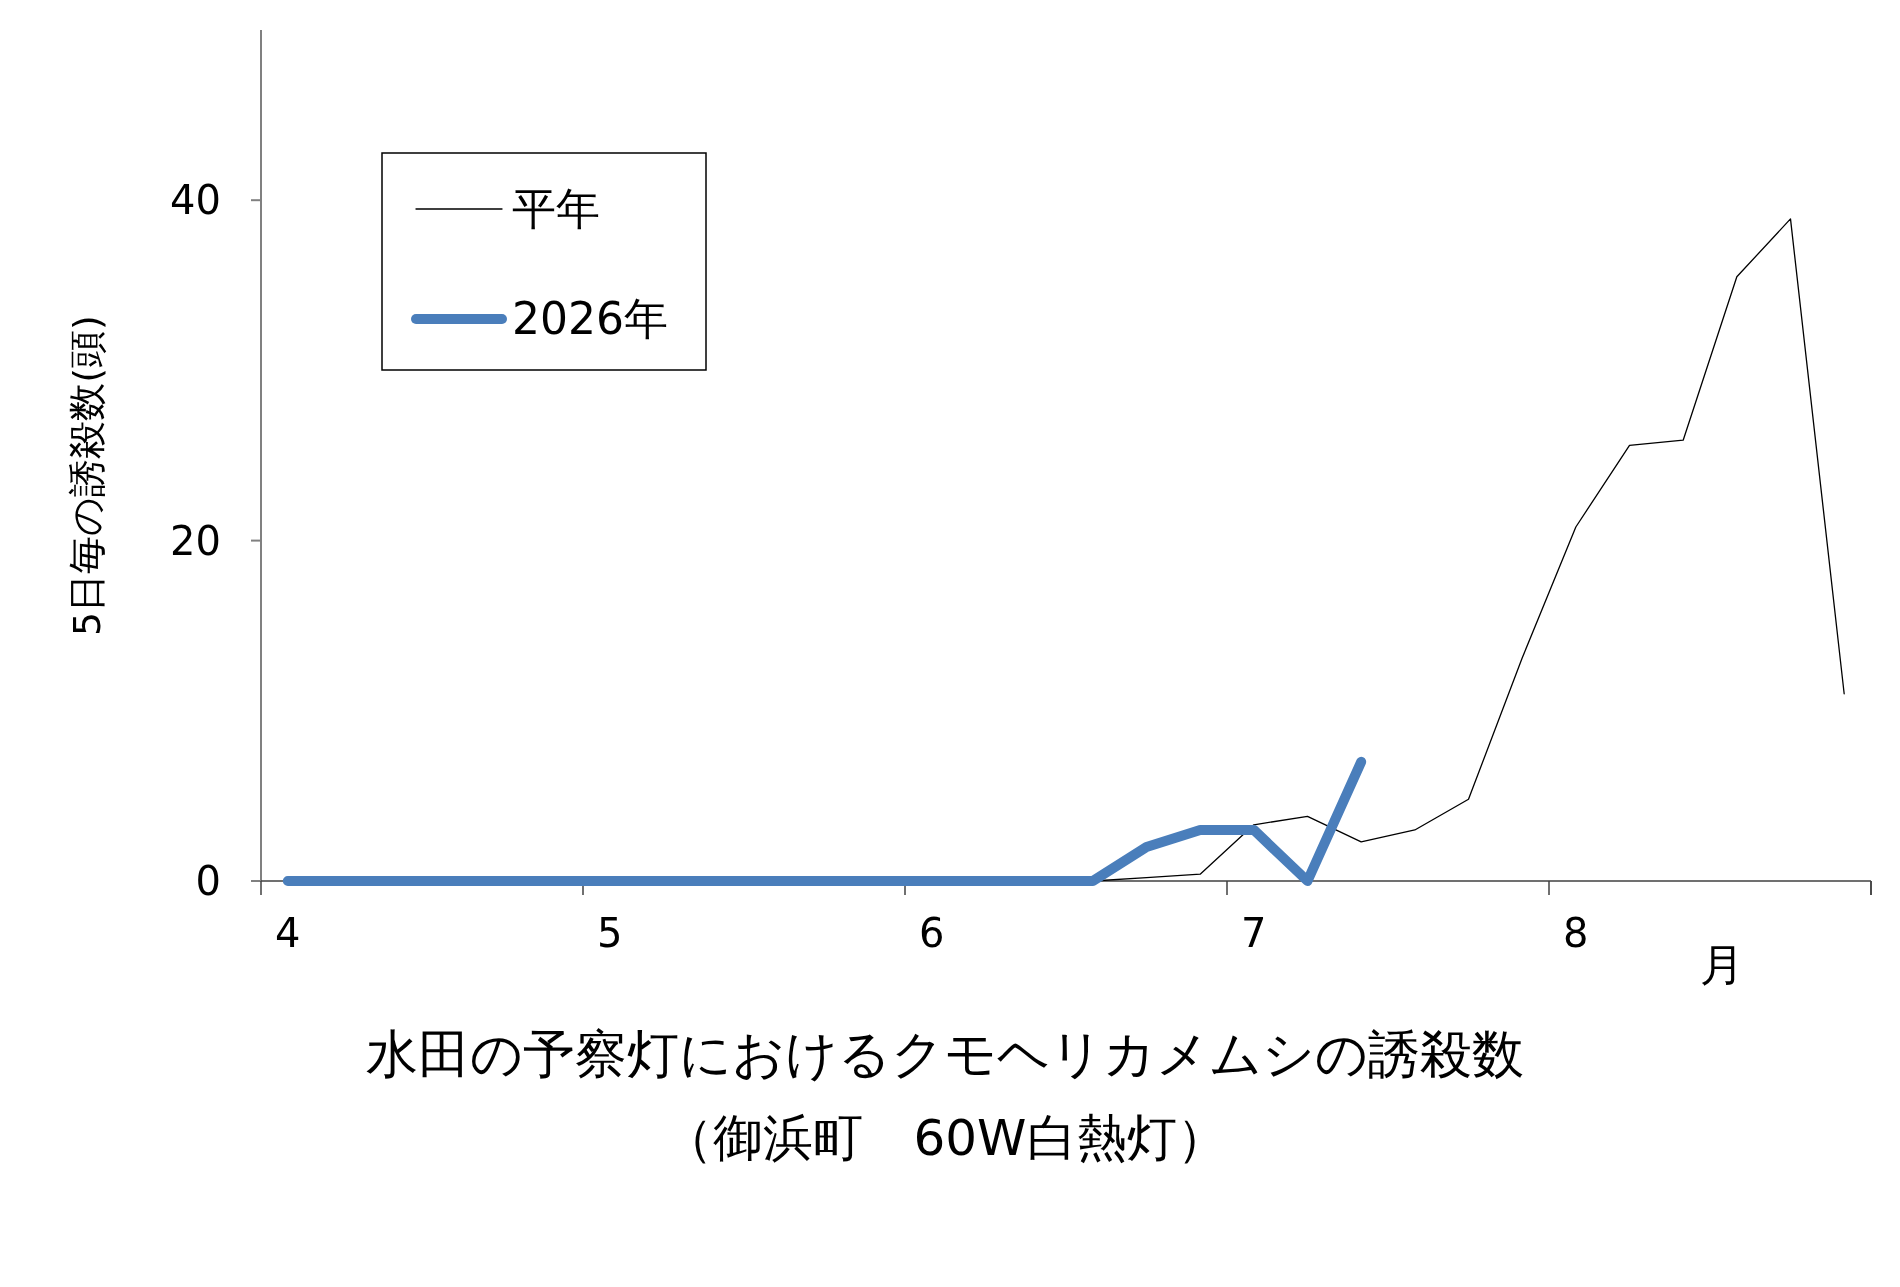 This screenshot has width=1900, height=1287. I want to click on x-tick-label: 4, so click(288, 933).